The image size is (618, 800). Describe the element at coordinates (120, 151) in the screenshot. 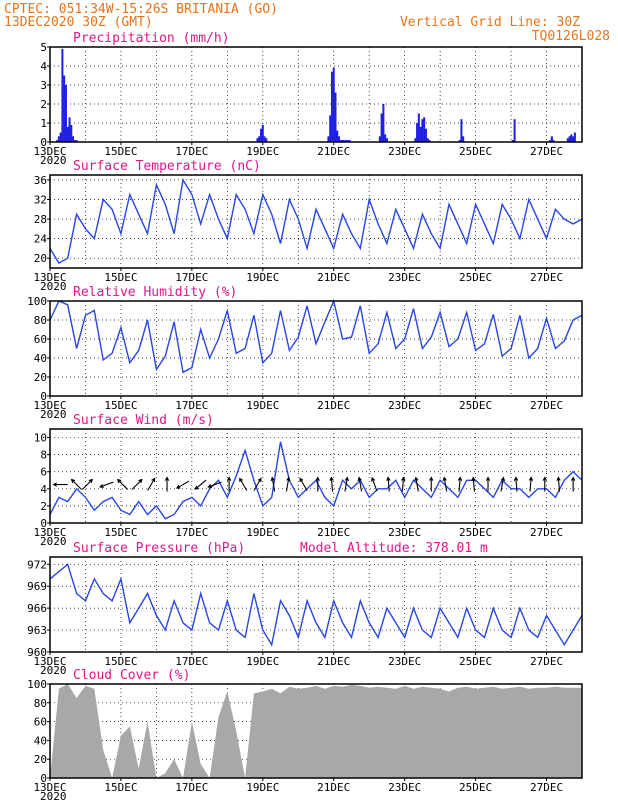

I see `precip-xtick-label: 15DEC` at that location.